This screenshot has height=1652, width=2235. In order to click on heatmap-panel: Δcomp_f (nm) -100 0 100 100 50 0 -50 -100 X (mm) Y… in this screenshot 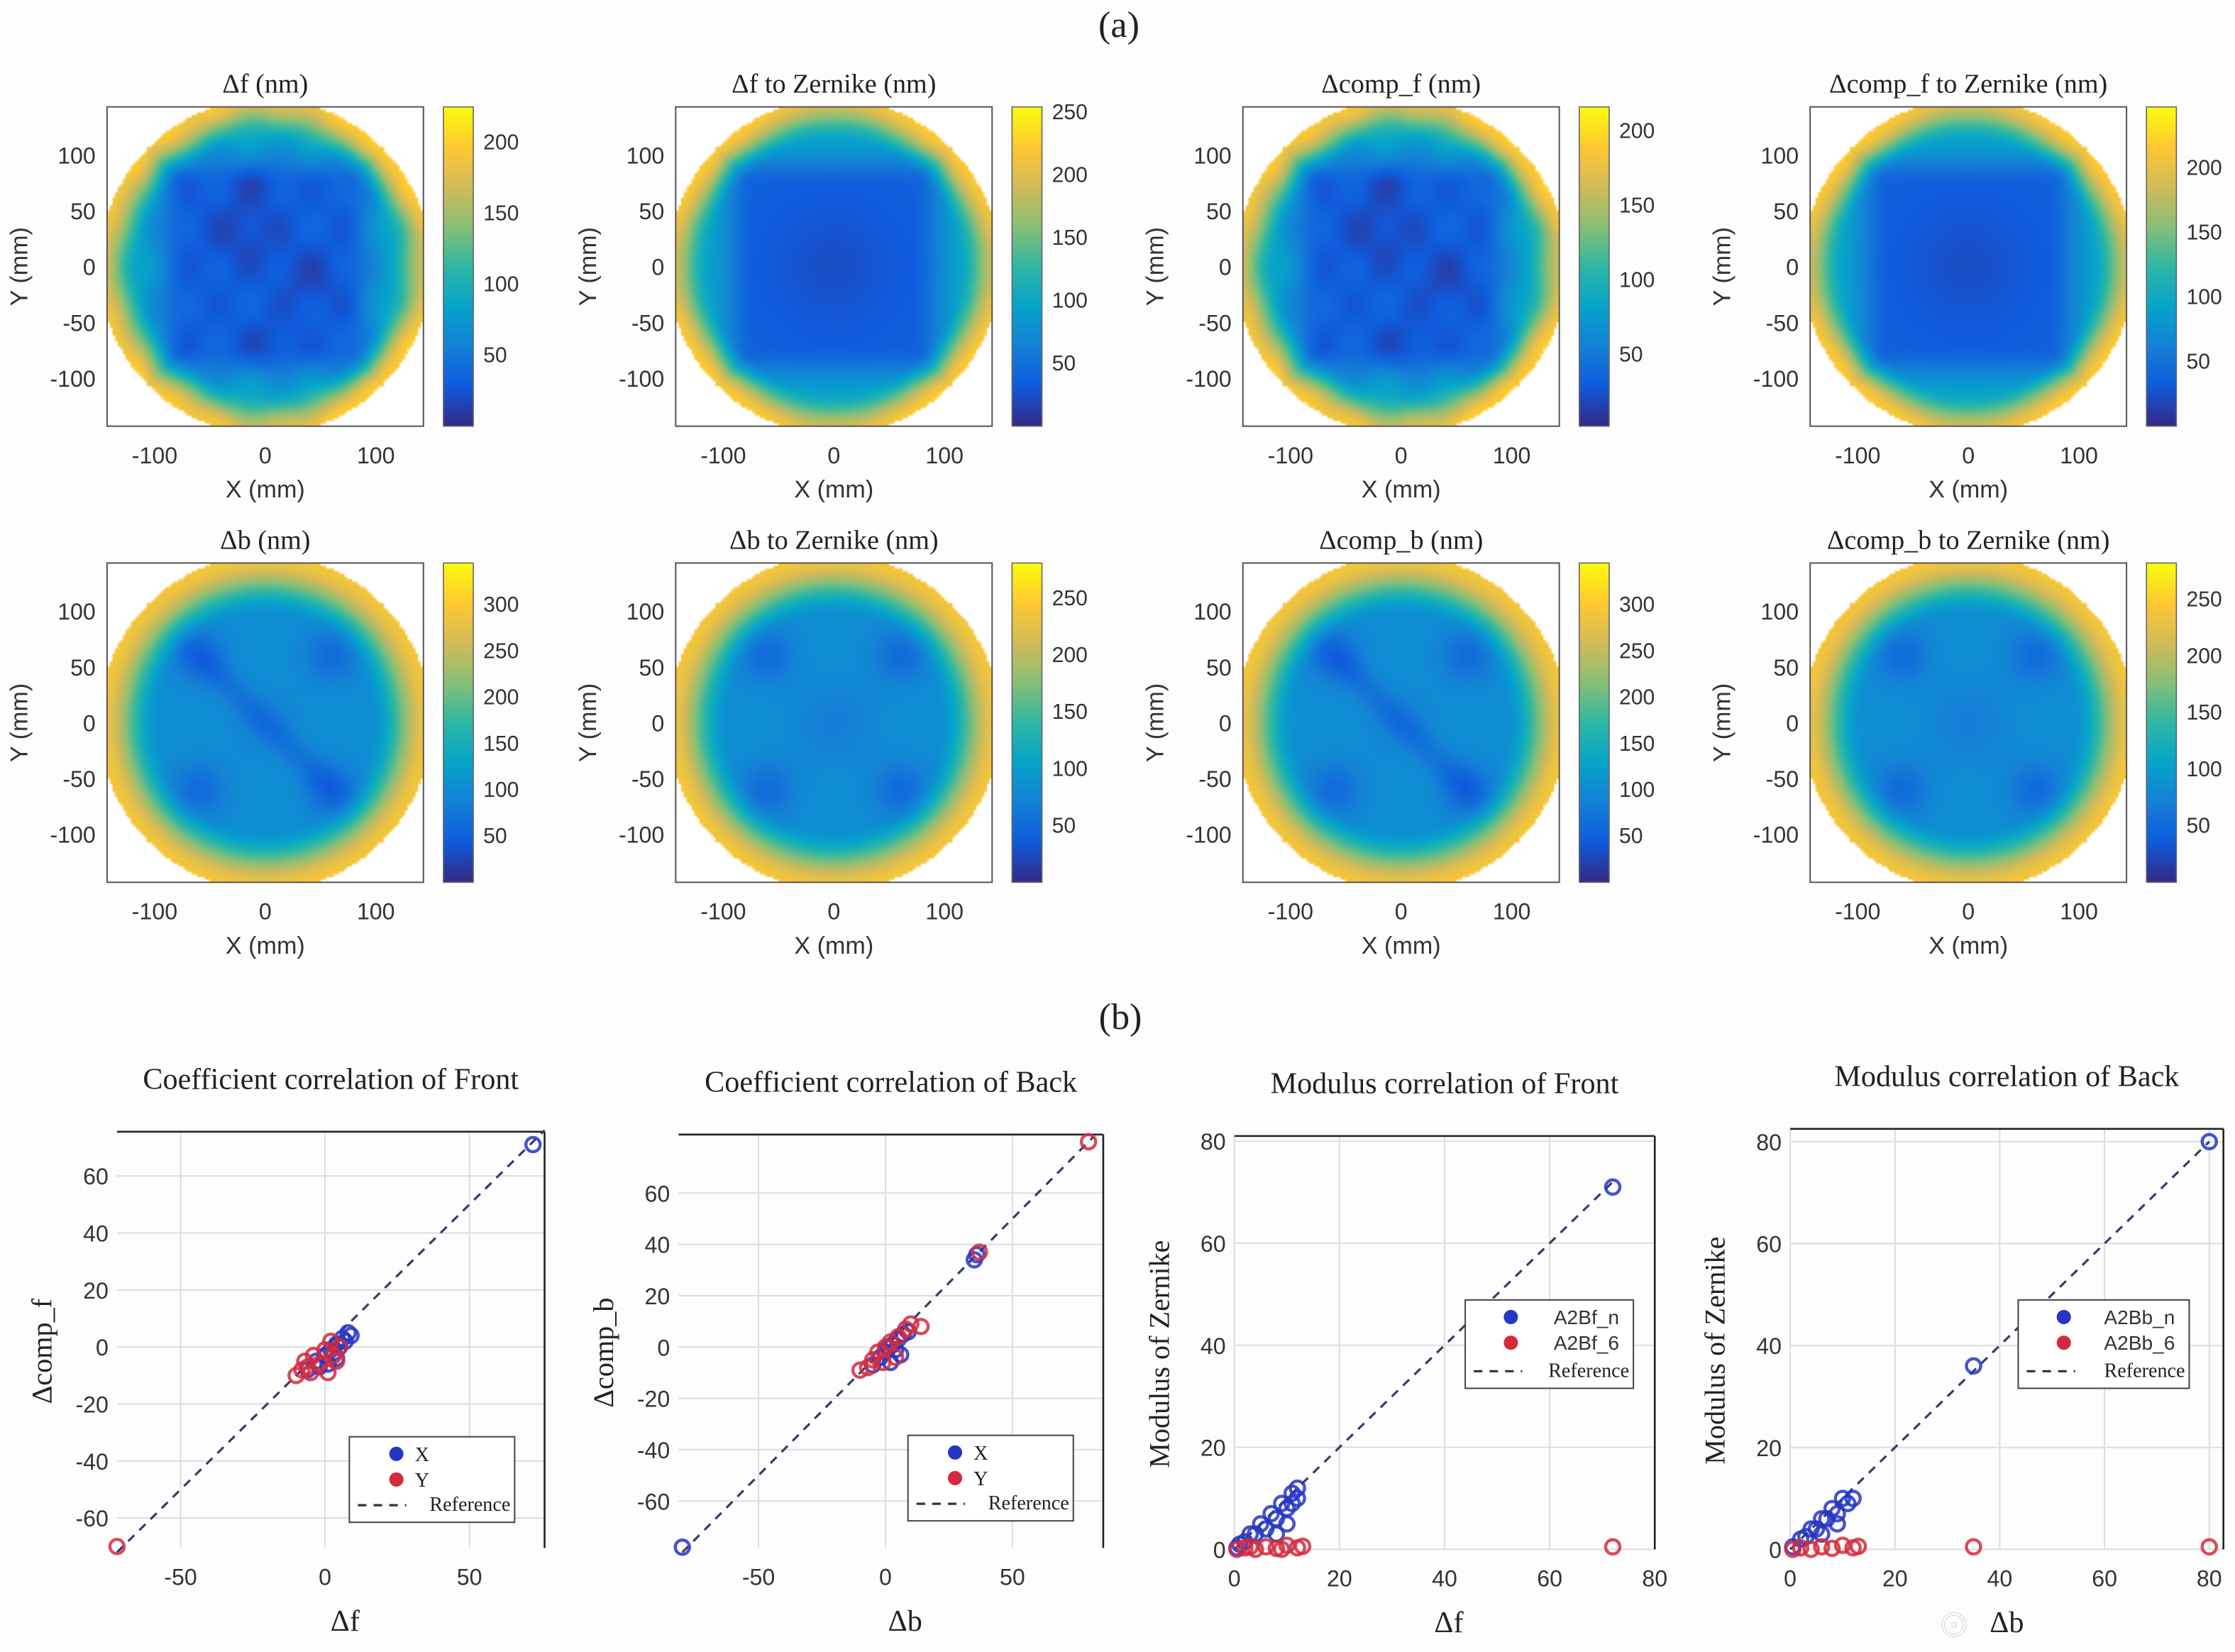, I will do `click(1398, 286)`.